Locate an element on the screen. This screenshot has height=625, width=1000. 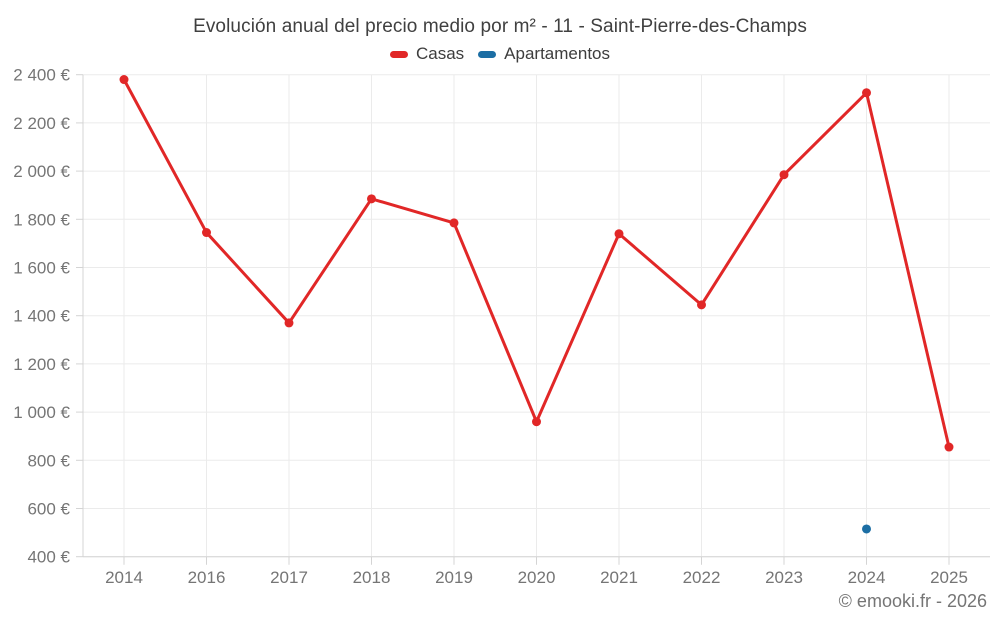
y-axis-label: 400 € is located at coordinates (48, 557).